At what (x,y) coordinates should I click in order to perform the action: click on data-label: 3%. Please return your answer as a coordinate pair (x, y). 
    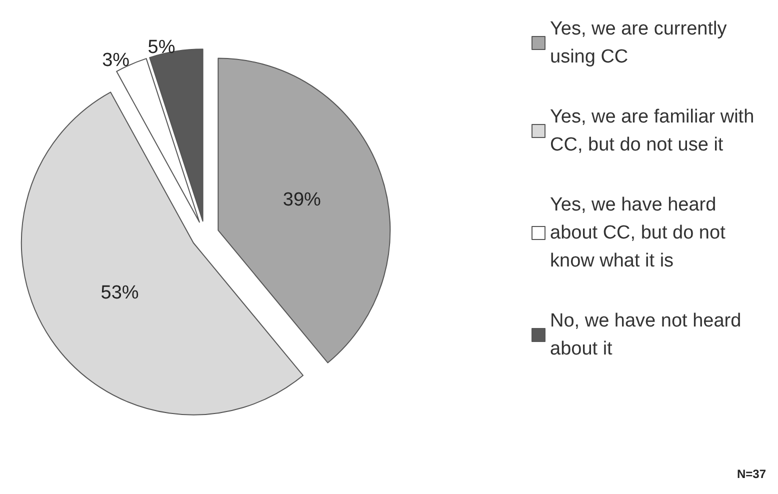
    Looking at the image, I should click on (116, 61).